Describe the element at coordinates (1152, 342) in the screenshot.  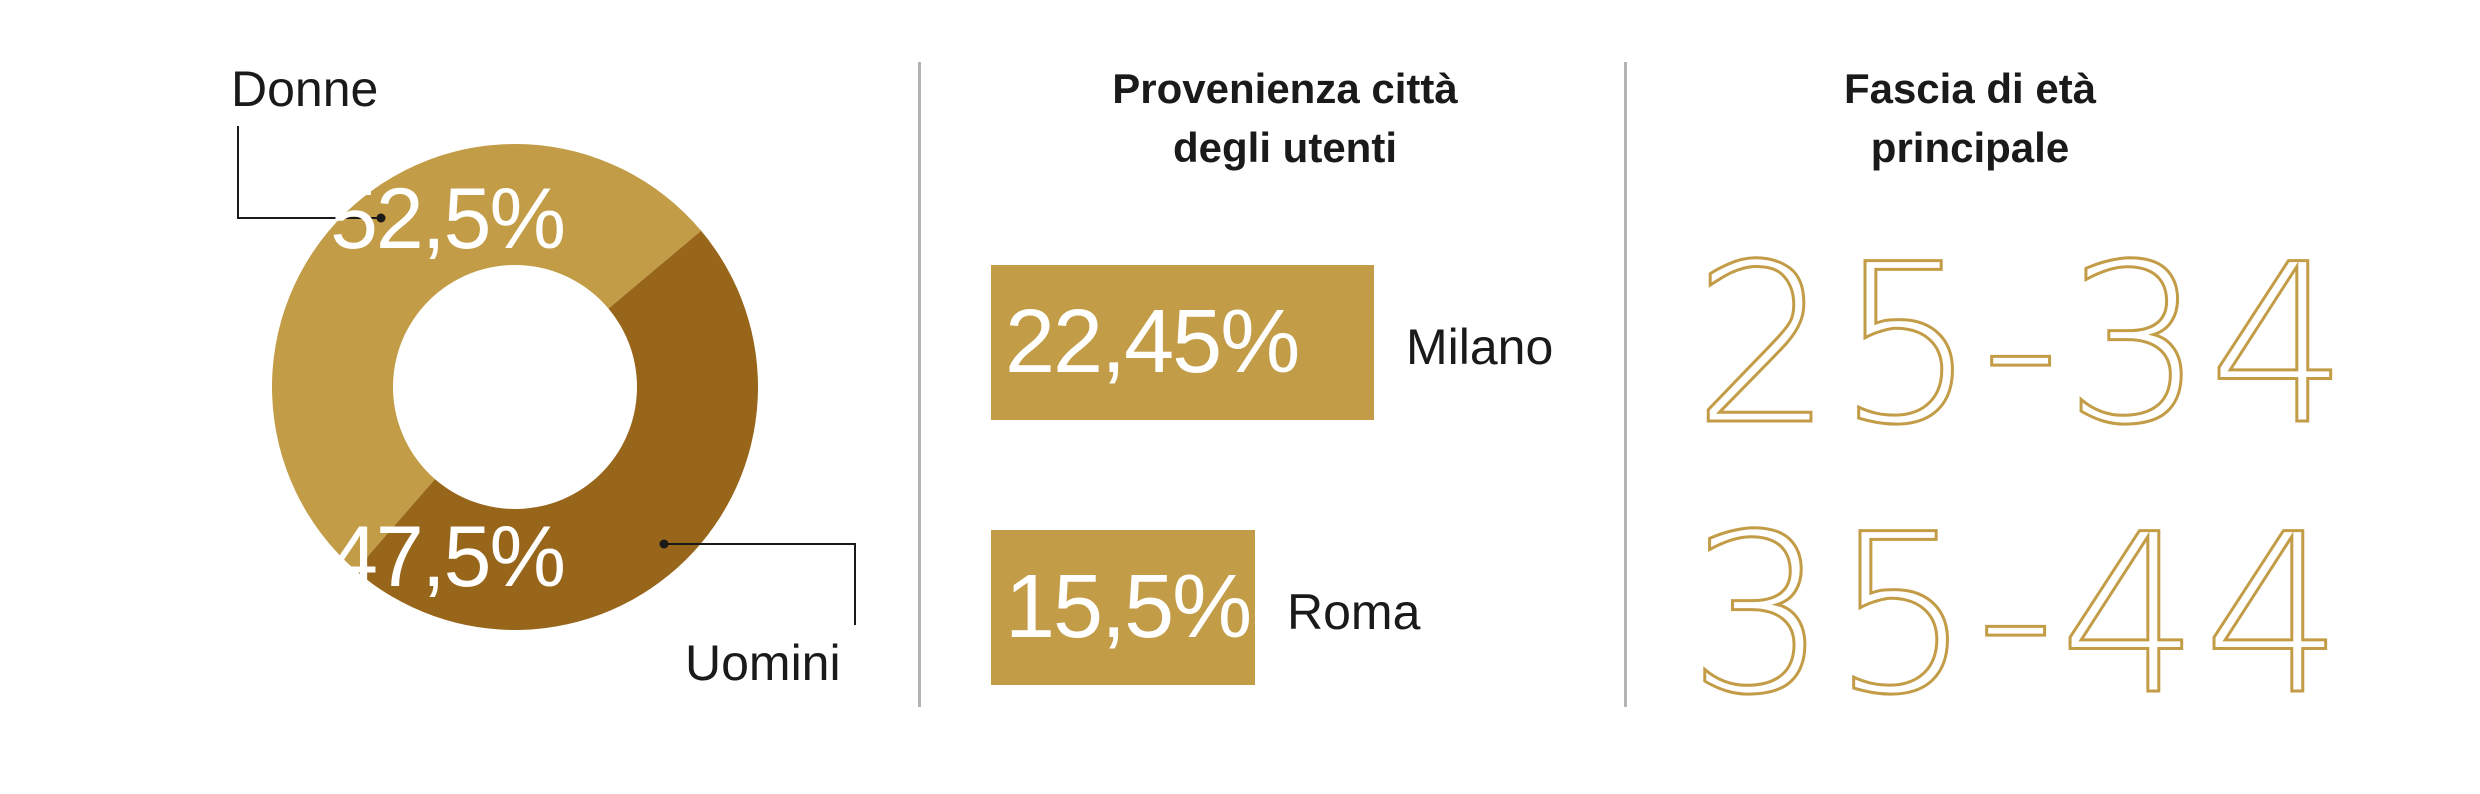
I see `bar-value-label-milano: 22,45%` at that location.